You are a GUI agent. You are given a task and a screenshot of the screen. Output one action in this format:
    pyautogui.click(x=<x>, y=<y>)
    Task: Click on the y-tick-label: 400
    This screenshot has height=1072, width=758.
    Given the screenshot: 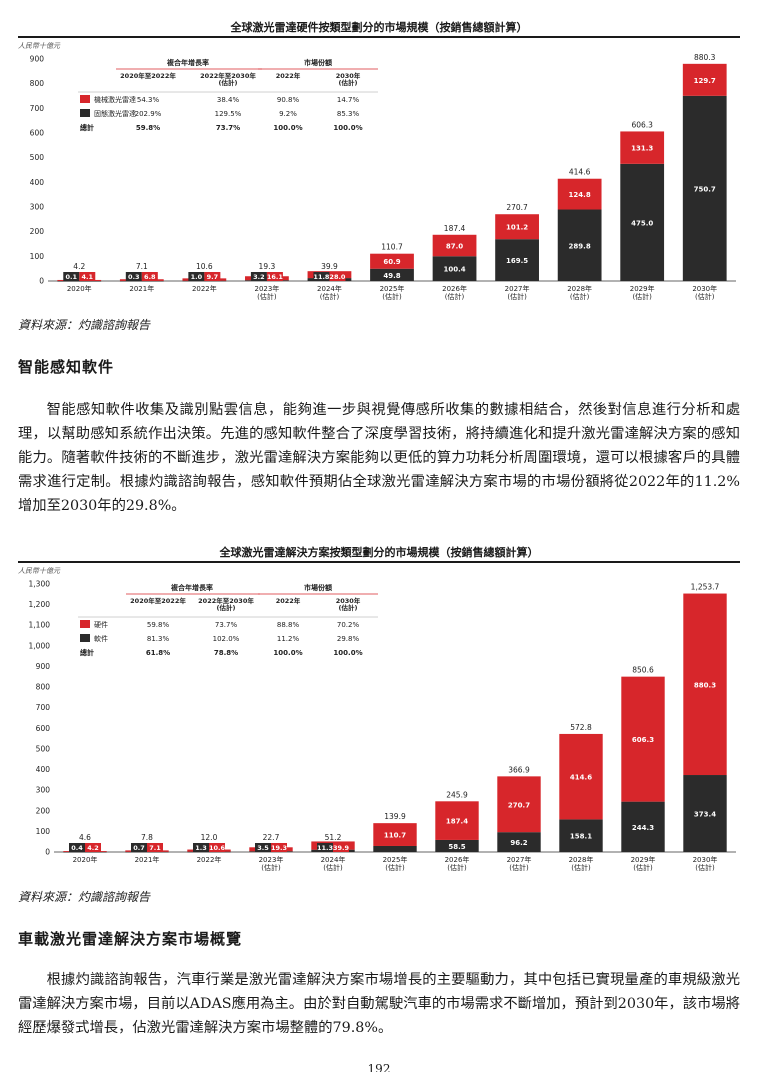 What is the action you would take?
    pyautogui.click(x=37, y=182)
    